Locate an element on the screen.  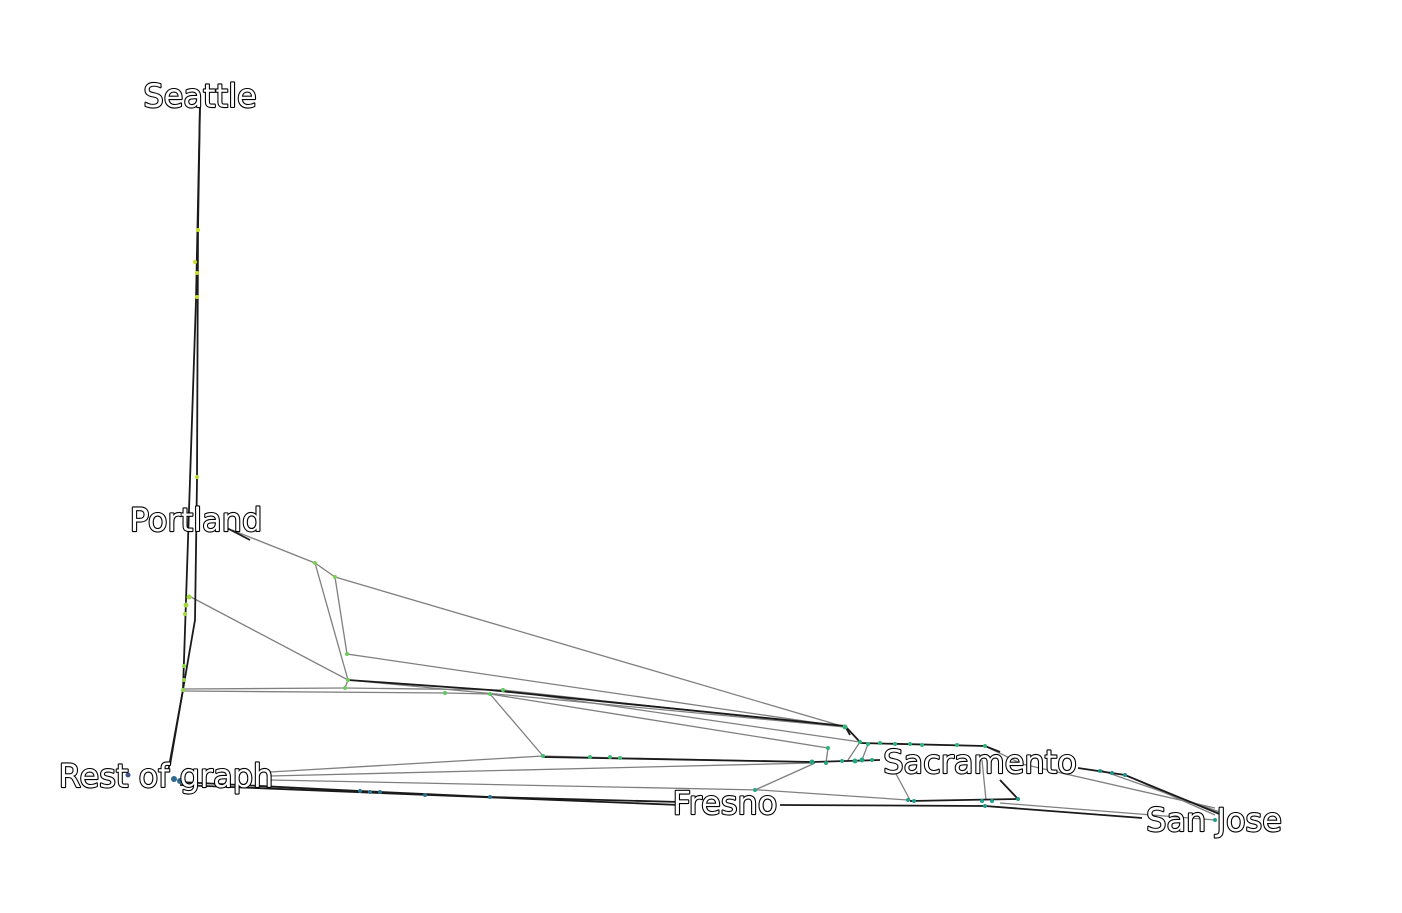
city-label-san-jose: San Jose is located at coordinates (1214, 820).